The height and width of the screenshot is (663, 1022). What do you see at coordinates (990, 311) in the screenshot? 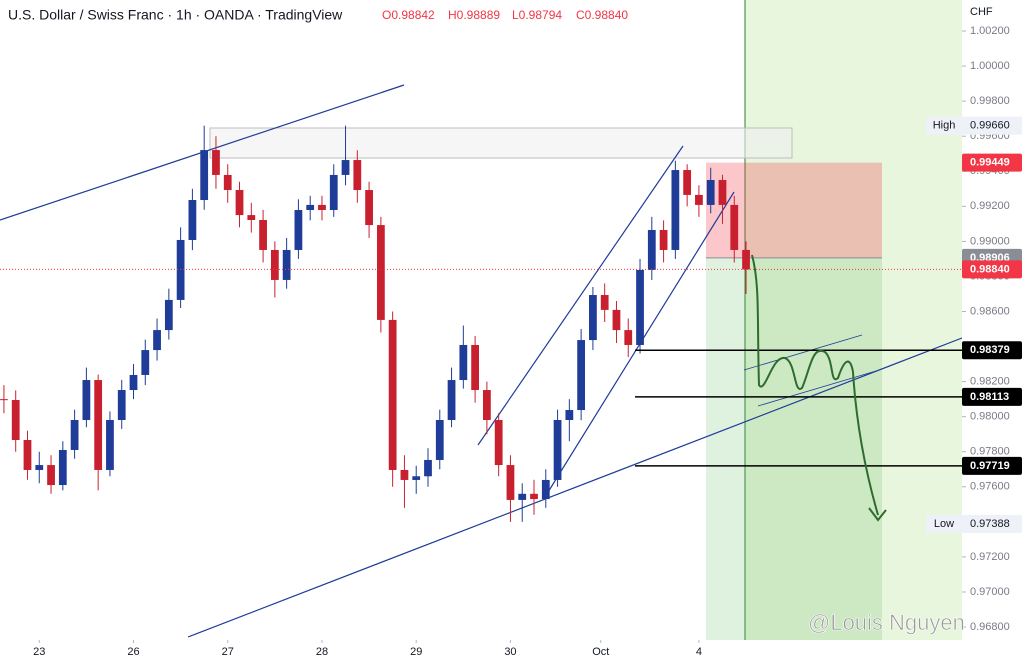
I see `y-tick-label: 0.98600` at bounding box center [990, 311].